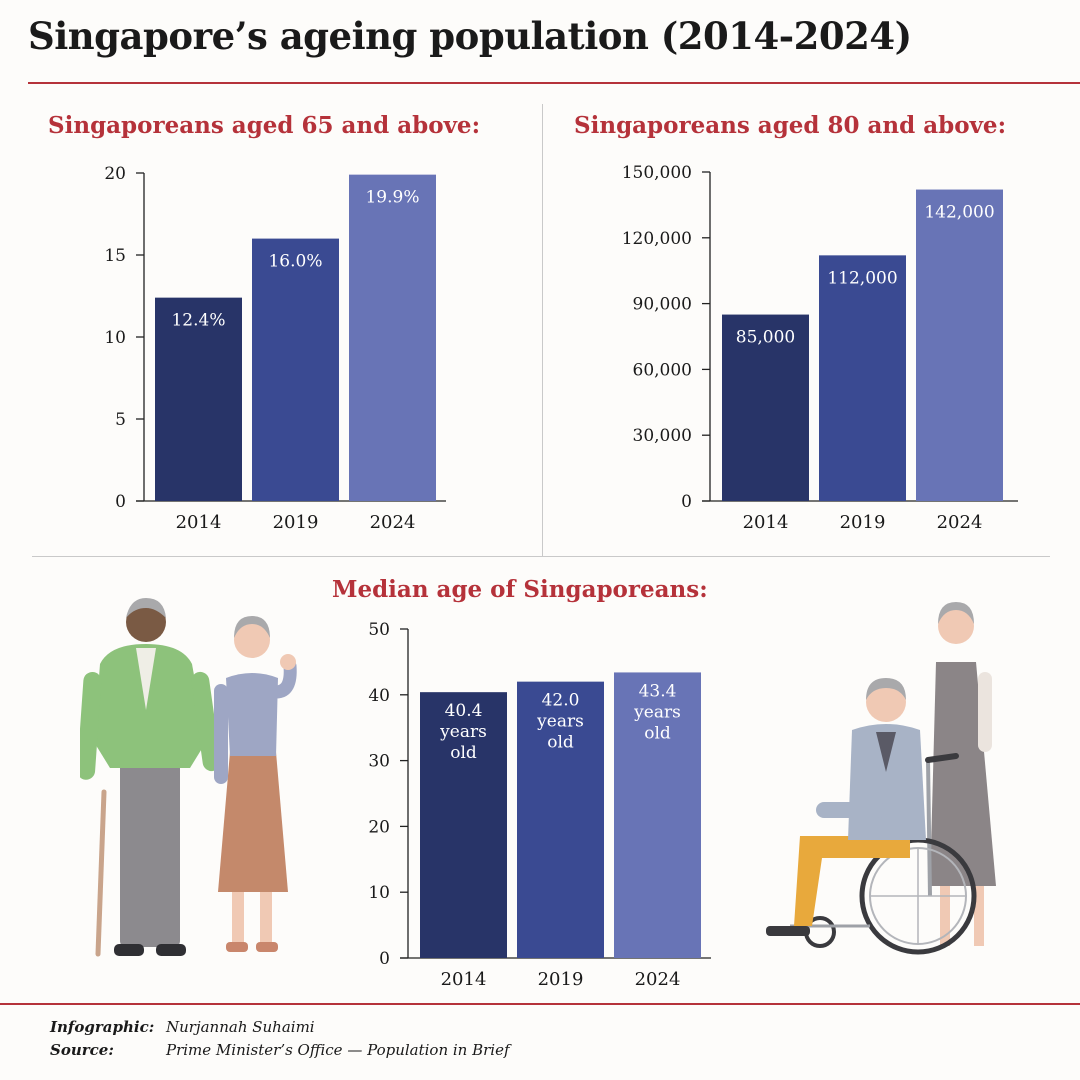 The height and width of the screenshot is (1080, 1080). Describe the element at coordinates (765, 338) in the screenshot. I see `data-label: 85,000` at that location.